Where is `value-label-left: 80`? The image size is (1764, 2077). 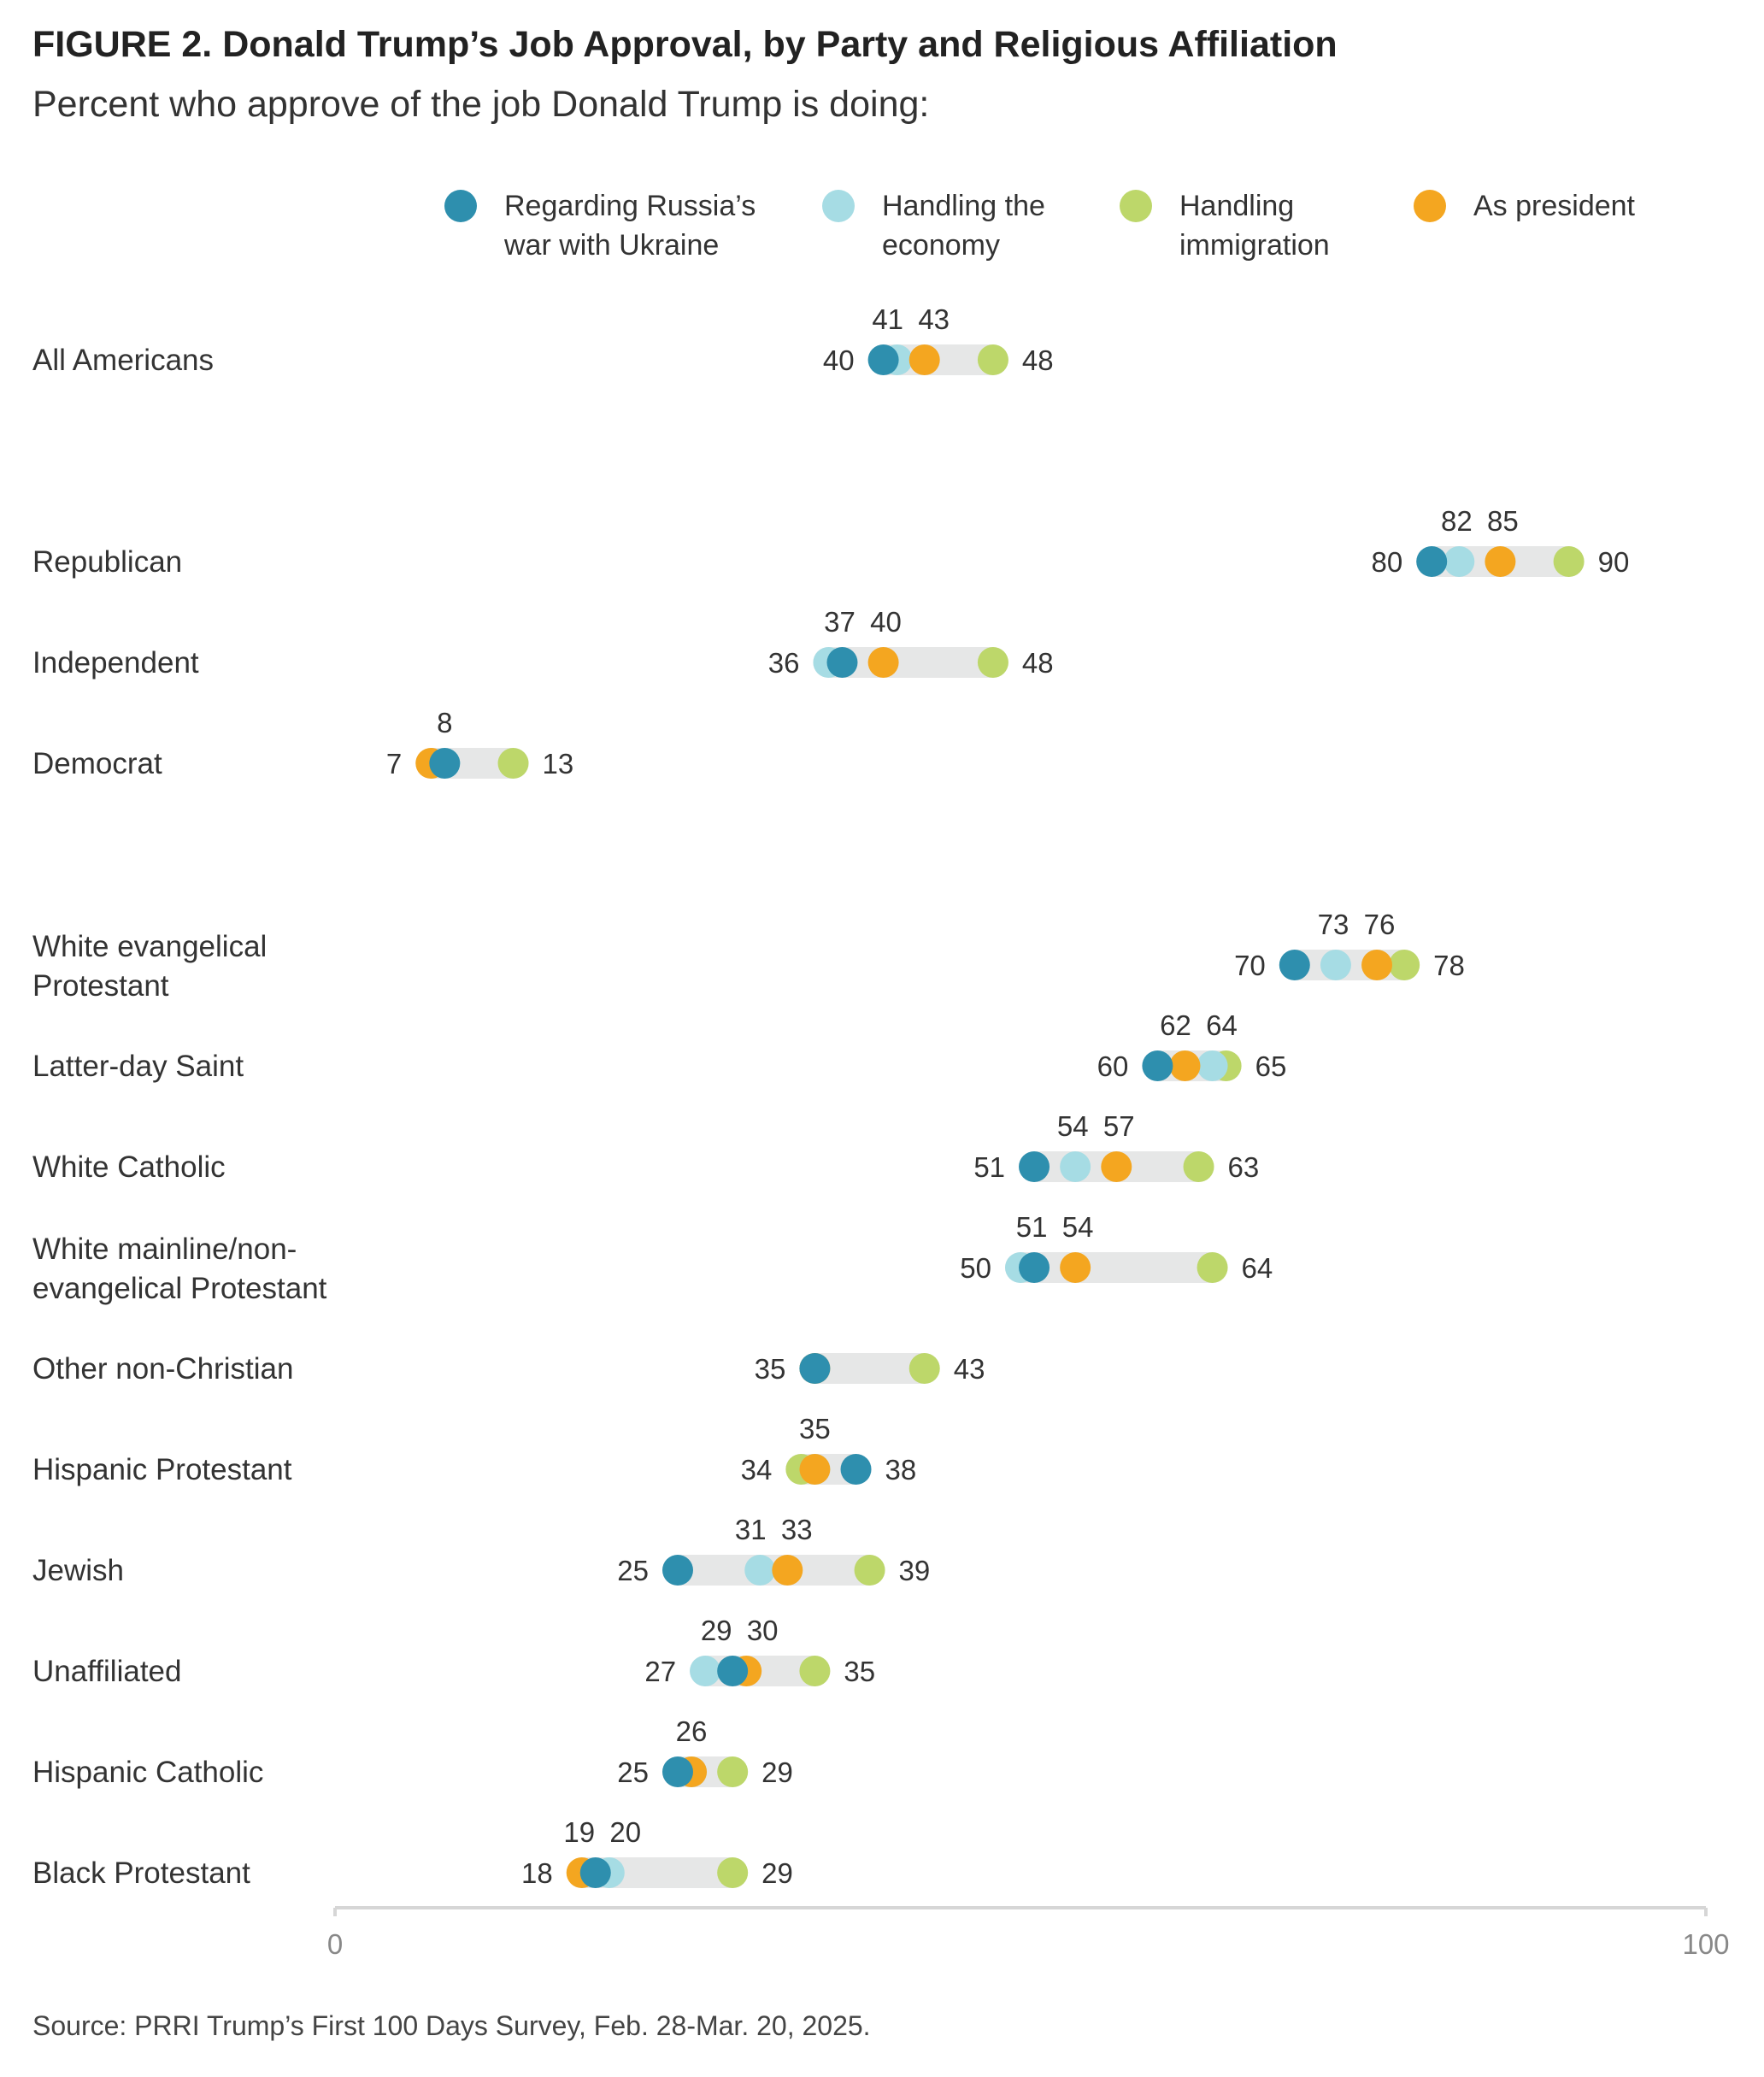
value-label-left: 80 is located at coordinates (1386, 562).